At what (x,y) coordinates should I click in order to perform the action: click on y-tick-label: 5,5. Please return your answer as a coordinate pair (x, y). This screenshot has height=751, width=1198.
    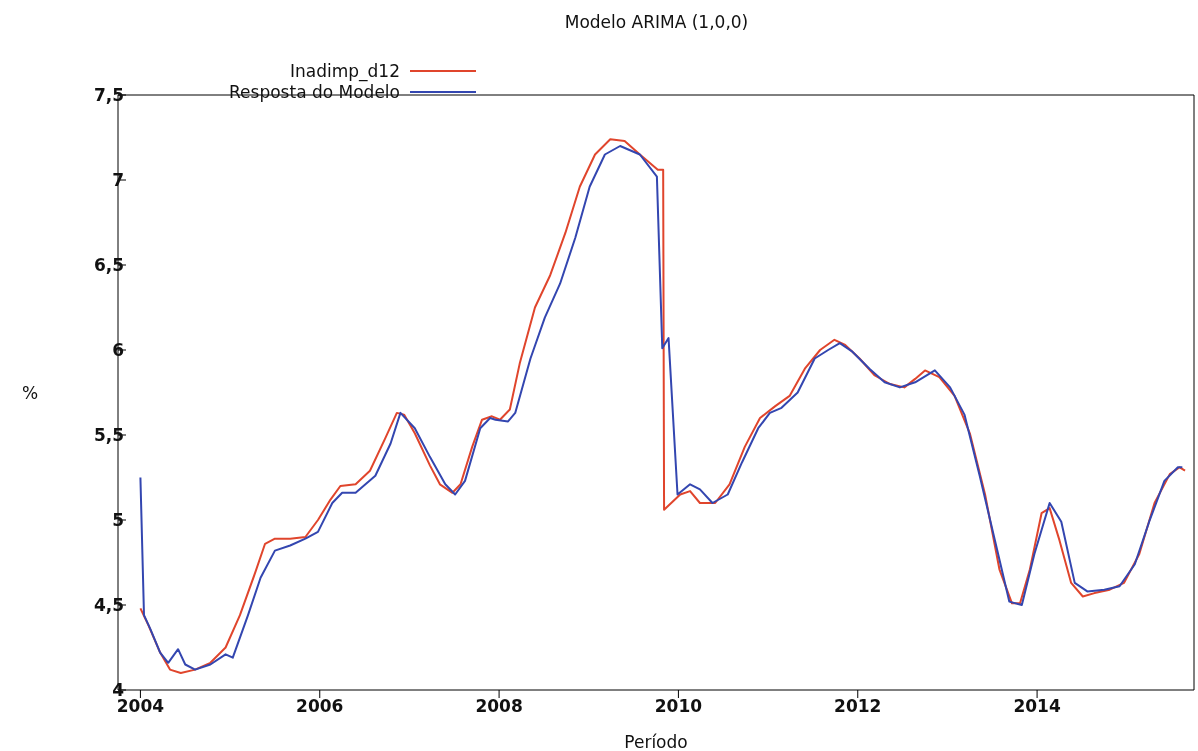
    Looking at the image, I should click on (108, 435).